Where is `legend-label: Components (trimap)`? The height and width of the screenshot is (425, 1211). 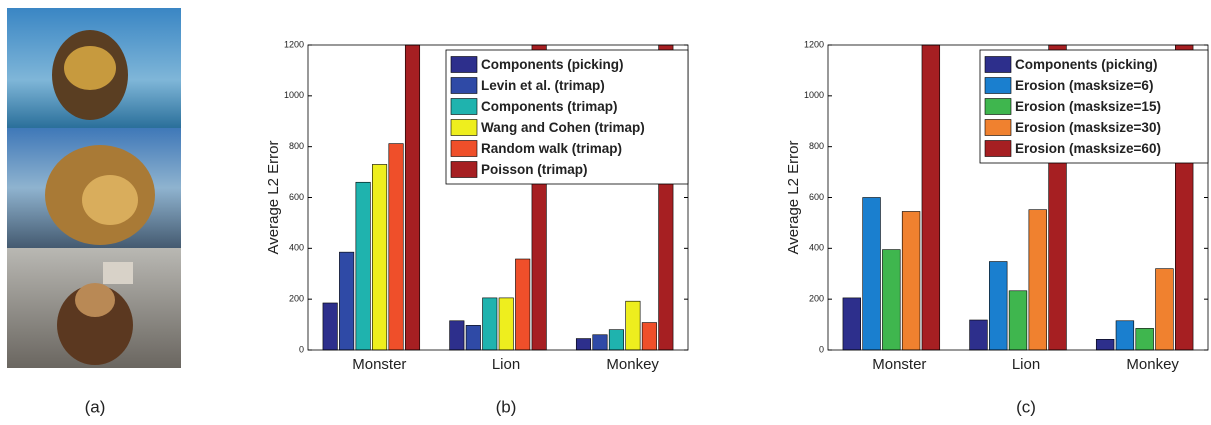
legend-label: Components (trimap) is located at coordinates (549, 106).